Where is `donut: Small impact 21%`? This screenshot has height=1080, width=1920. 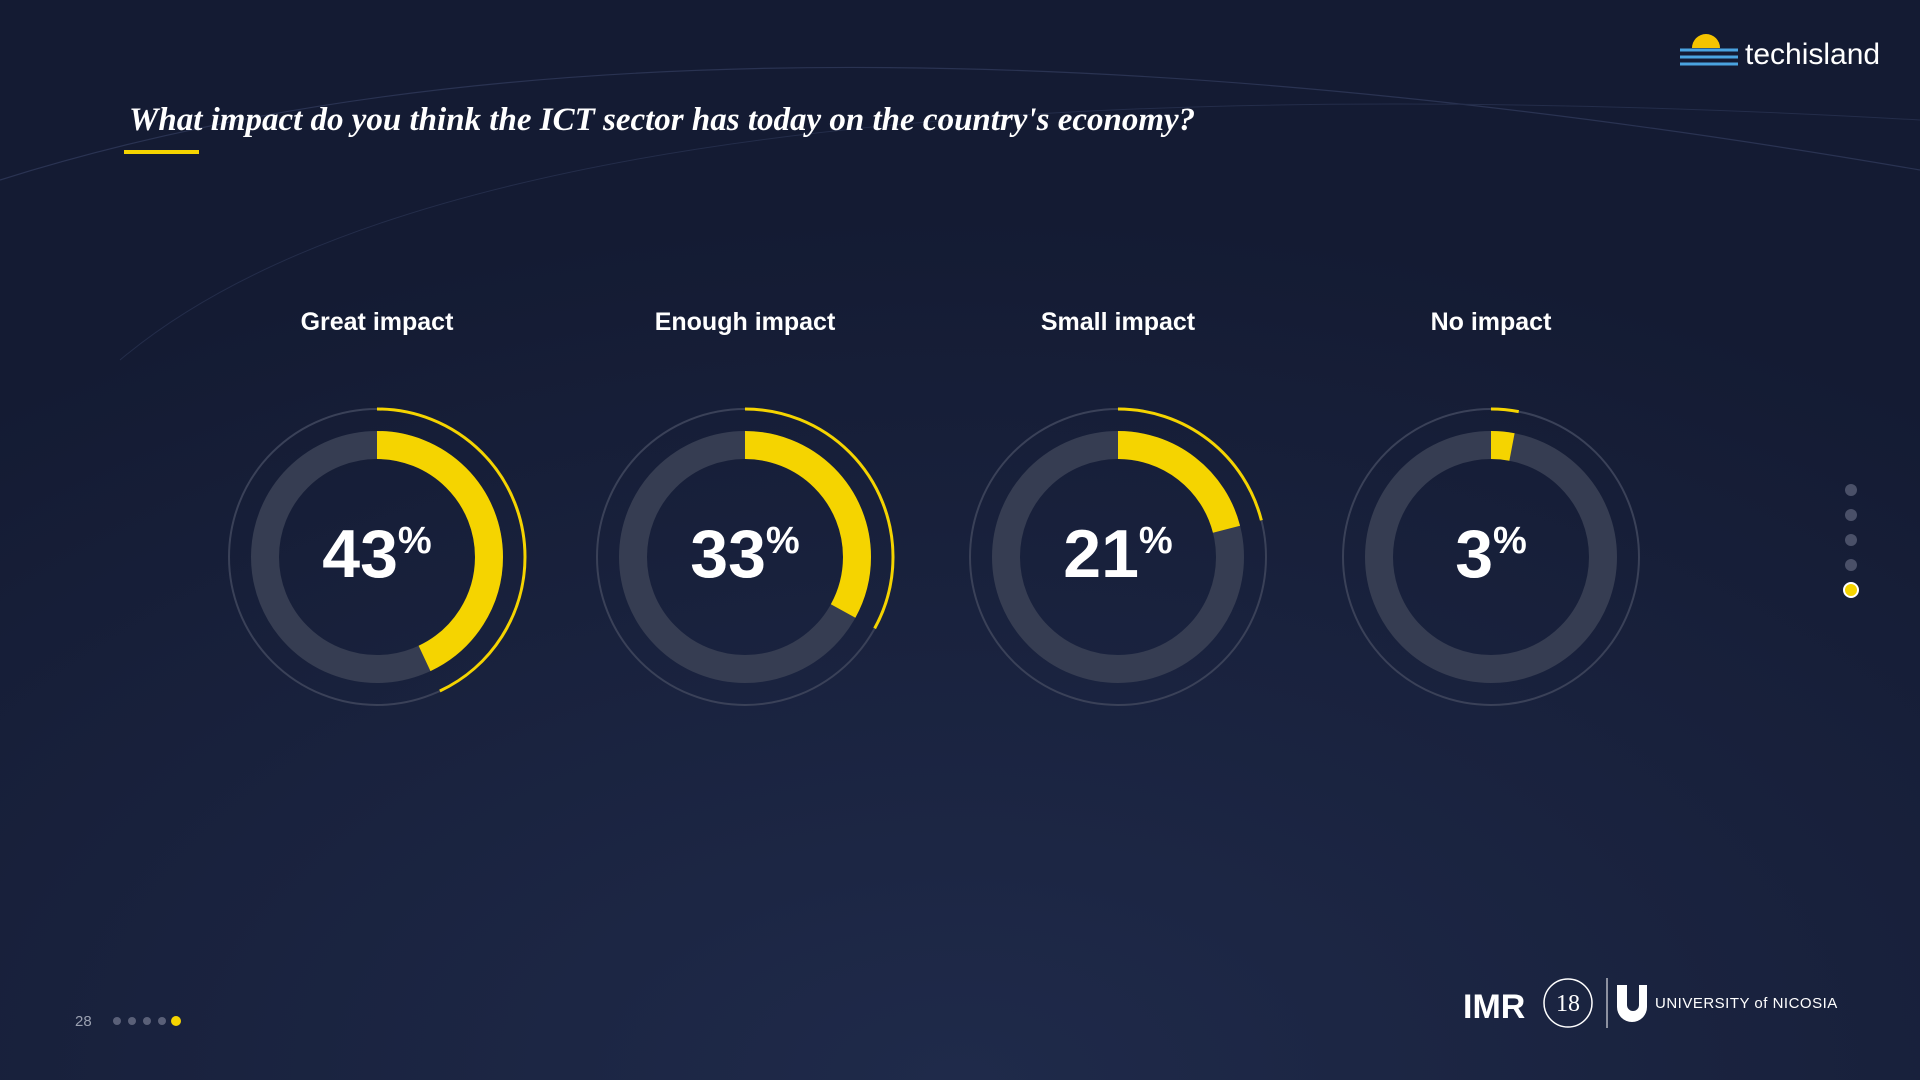
donut: Small impact 21% is located at coordinates (1118, 507).